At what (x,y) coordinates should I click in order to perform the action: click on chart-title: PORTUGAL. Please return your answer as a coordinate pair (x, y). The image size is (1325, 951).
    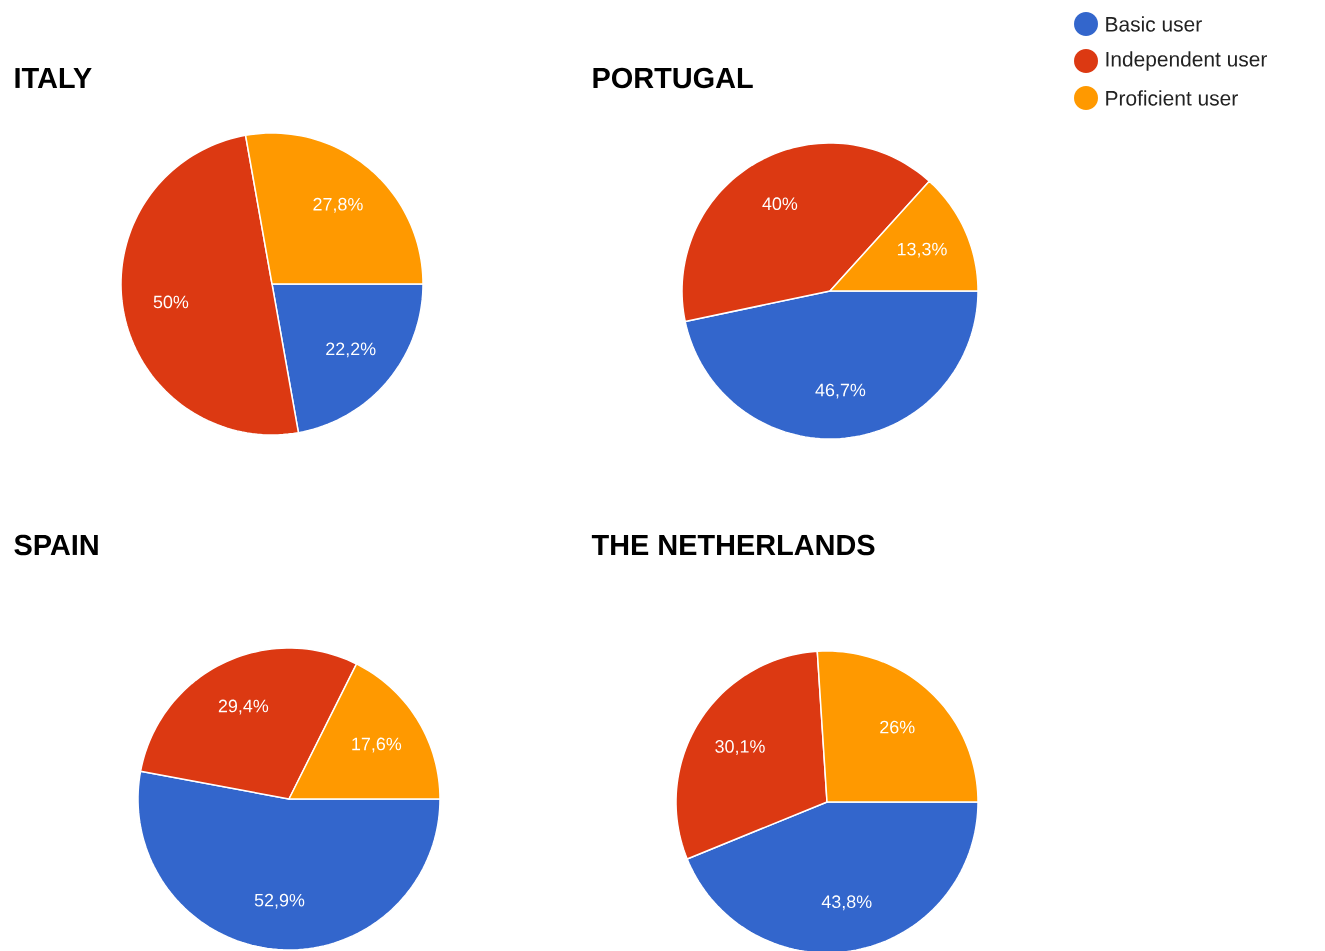
    Looking at the image, I should click on (673, 78).